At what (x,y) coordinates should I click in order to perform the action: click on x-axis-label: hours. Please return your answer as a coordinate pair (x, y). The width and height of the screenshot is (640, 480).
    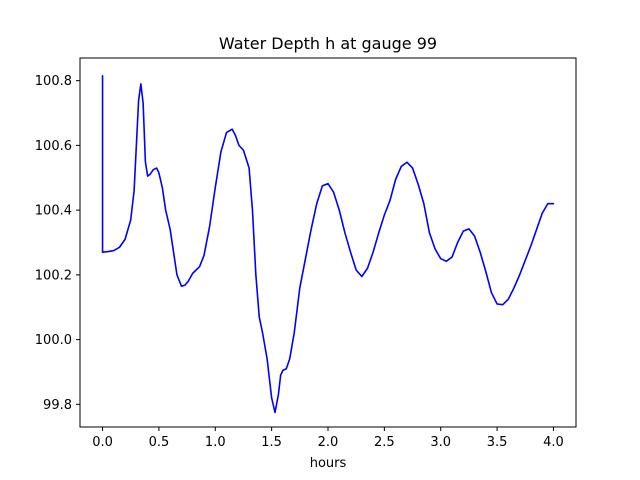
    Looking at the image, I should click on (328, 463).